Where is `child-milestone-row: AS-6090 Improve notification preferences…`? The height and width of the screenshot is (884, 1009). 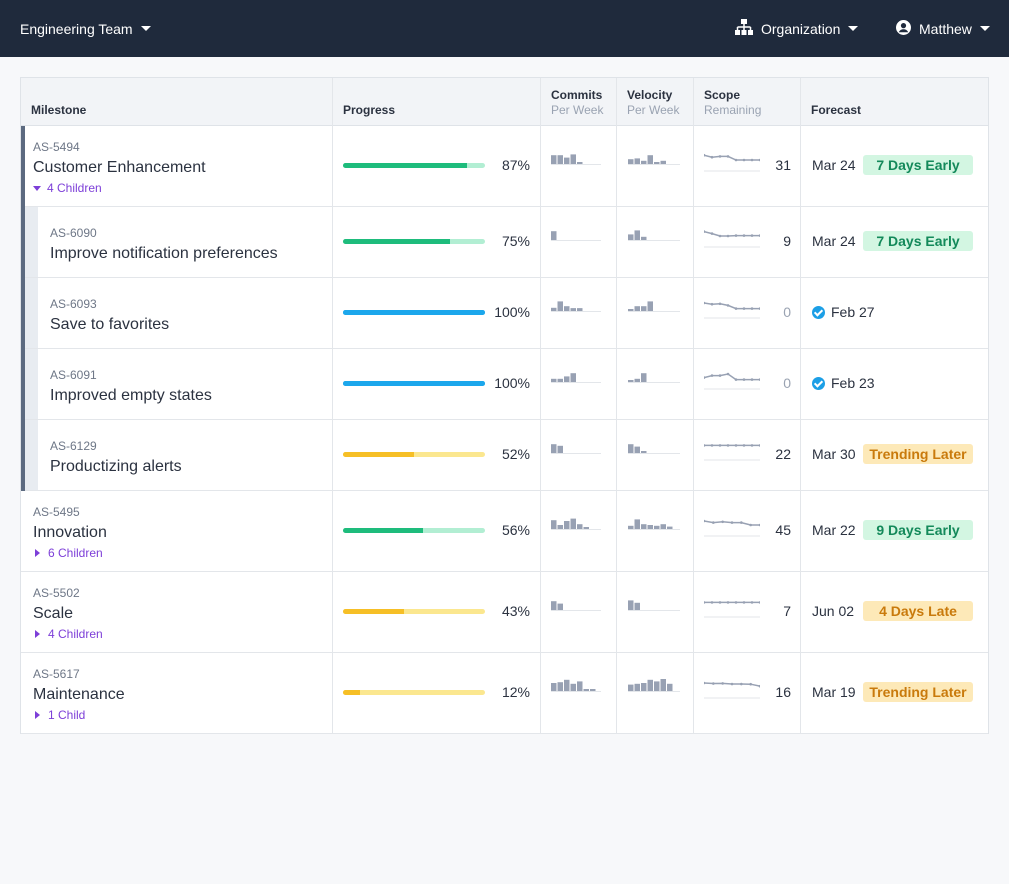 child-milestone-row: AS-6090 Improve notification preferences… is located at coordinates (504, 242).